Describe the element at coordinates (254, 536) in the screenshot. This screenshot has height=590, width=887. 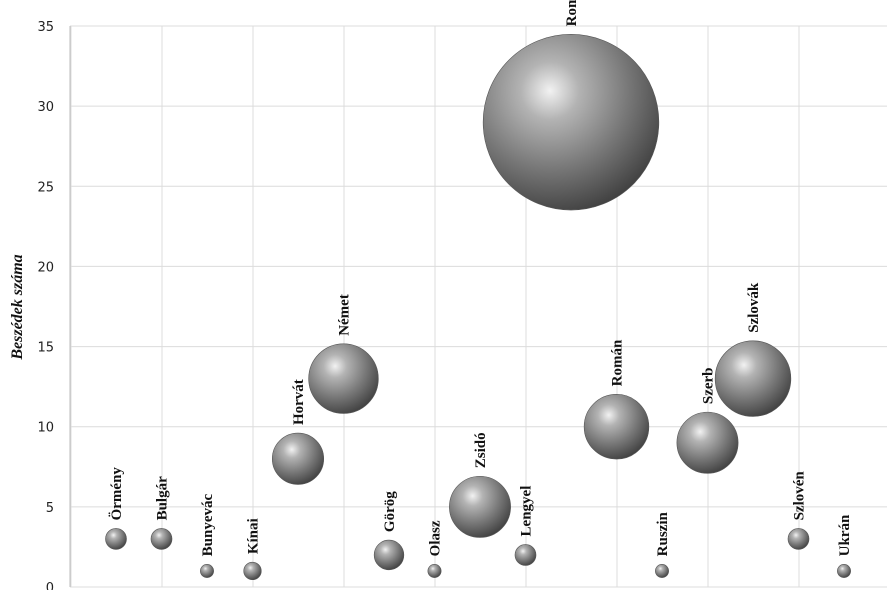
I see `bubble-label: Kínai` at that location.